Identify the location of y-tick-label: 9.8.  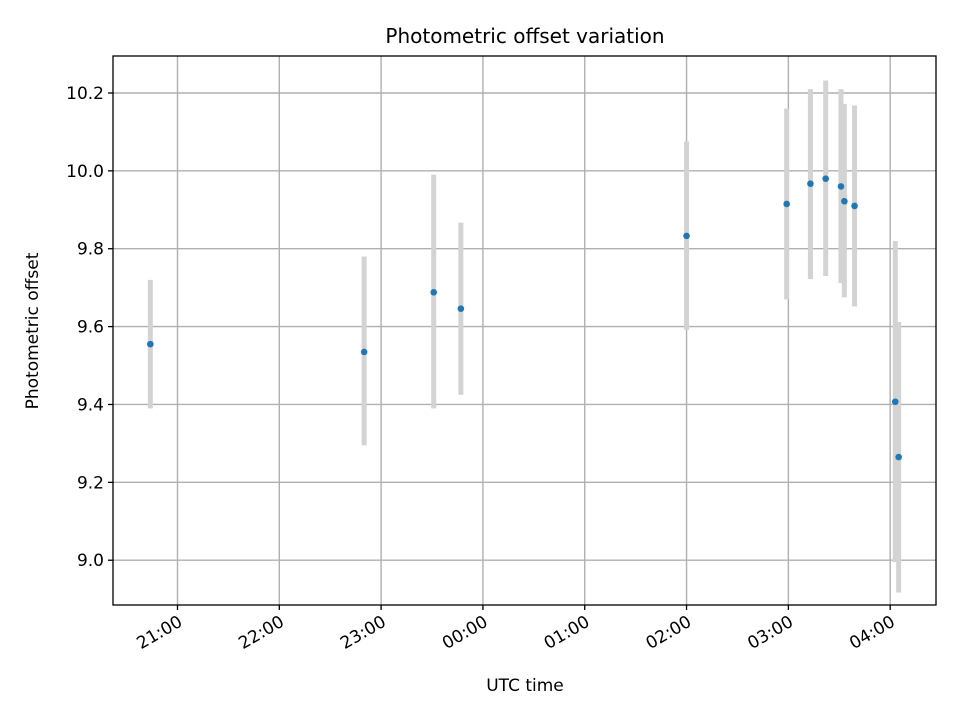
(90, 250).